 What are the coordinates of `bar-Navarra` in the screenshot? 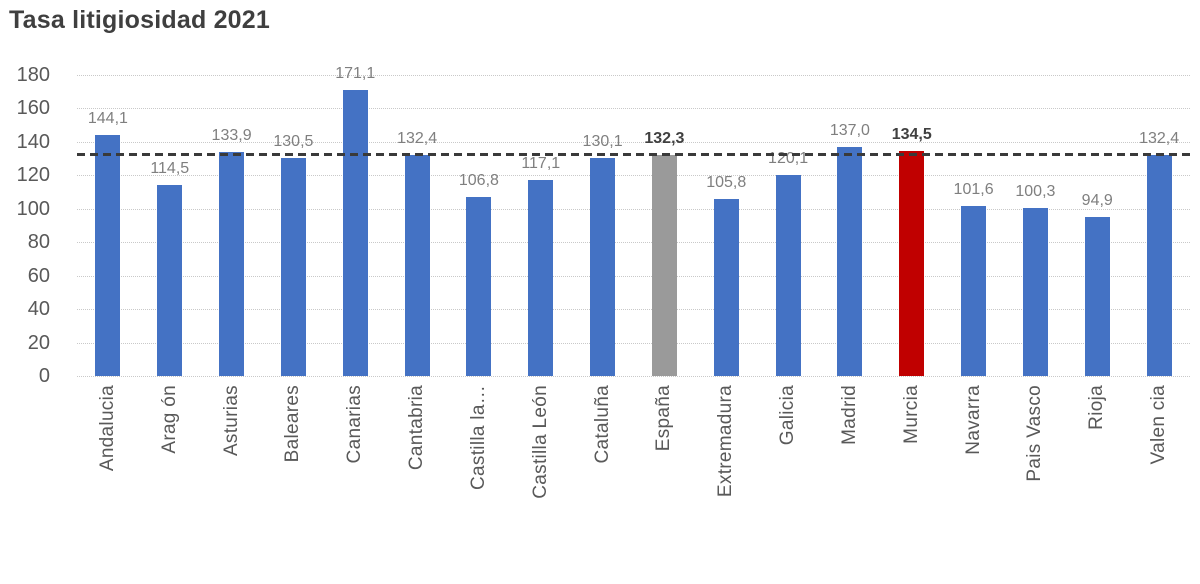 It's located at (974, 291).